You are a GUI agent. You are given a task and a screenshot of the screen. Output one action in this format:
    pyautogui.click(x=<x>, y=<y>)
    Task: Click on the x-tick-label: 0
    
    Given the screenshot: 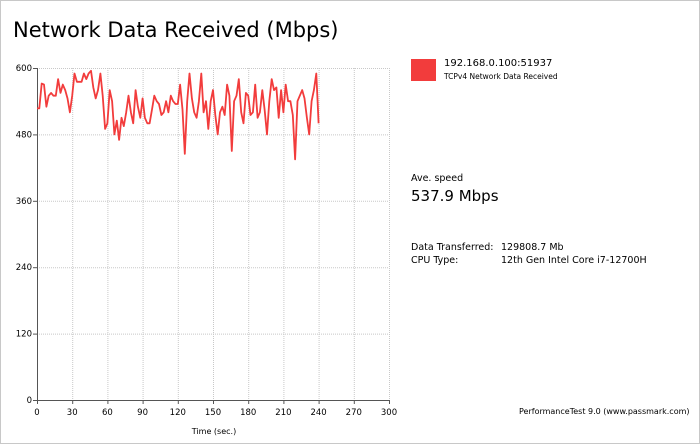 What is the action you would take?
    pyautogui.click(x=36, y=413)
    